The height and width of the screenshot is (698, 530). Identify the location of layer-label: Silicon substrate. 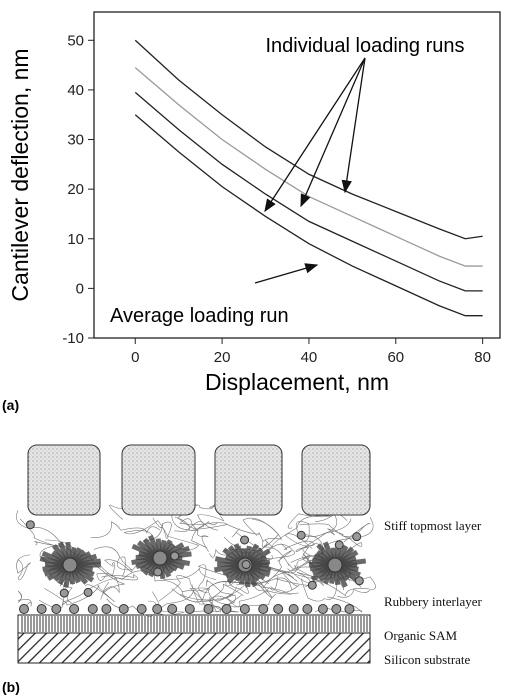
(427, 659).